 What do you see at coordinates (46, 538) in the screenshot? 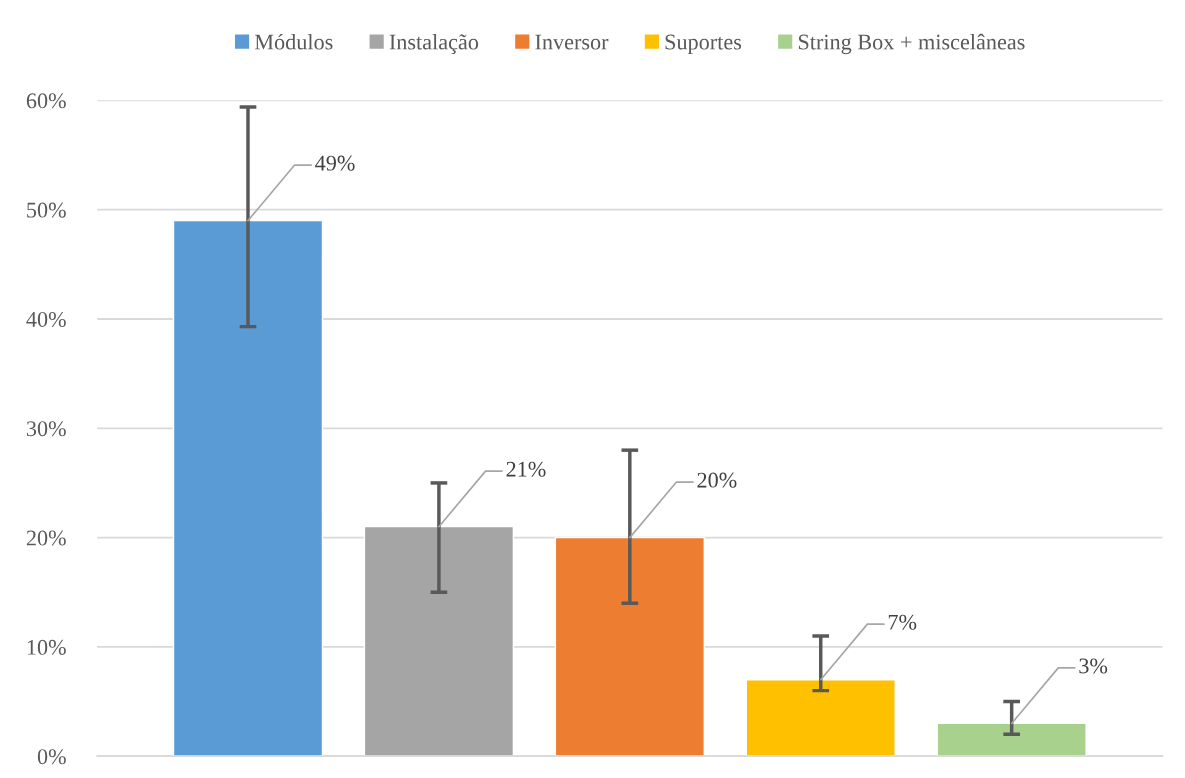
I see `y-tick-label: 20%` at bounding box center [46, 538].